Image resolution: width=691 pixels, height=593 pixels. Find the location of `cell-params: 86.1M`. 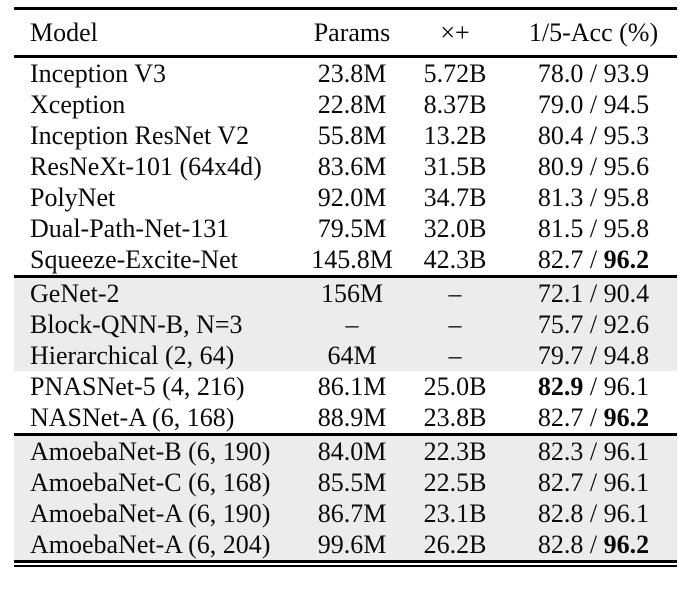

cell-params: 86.1M is located at coordinates (352, 386).